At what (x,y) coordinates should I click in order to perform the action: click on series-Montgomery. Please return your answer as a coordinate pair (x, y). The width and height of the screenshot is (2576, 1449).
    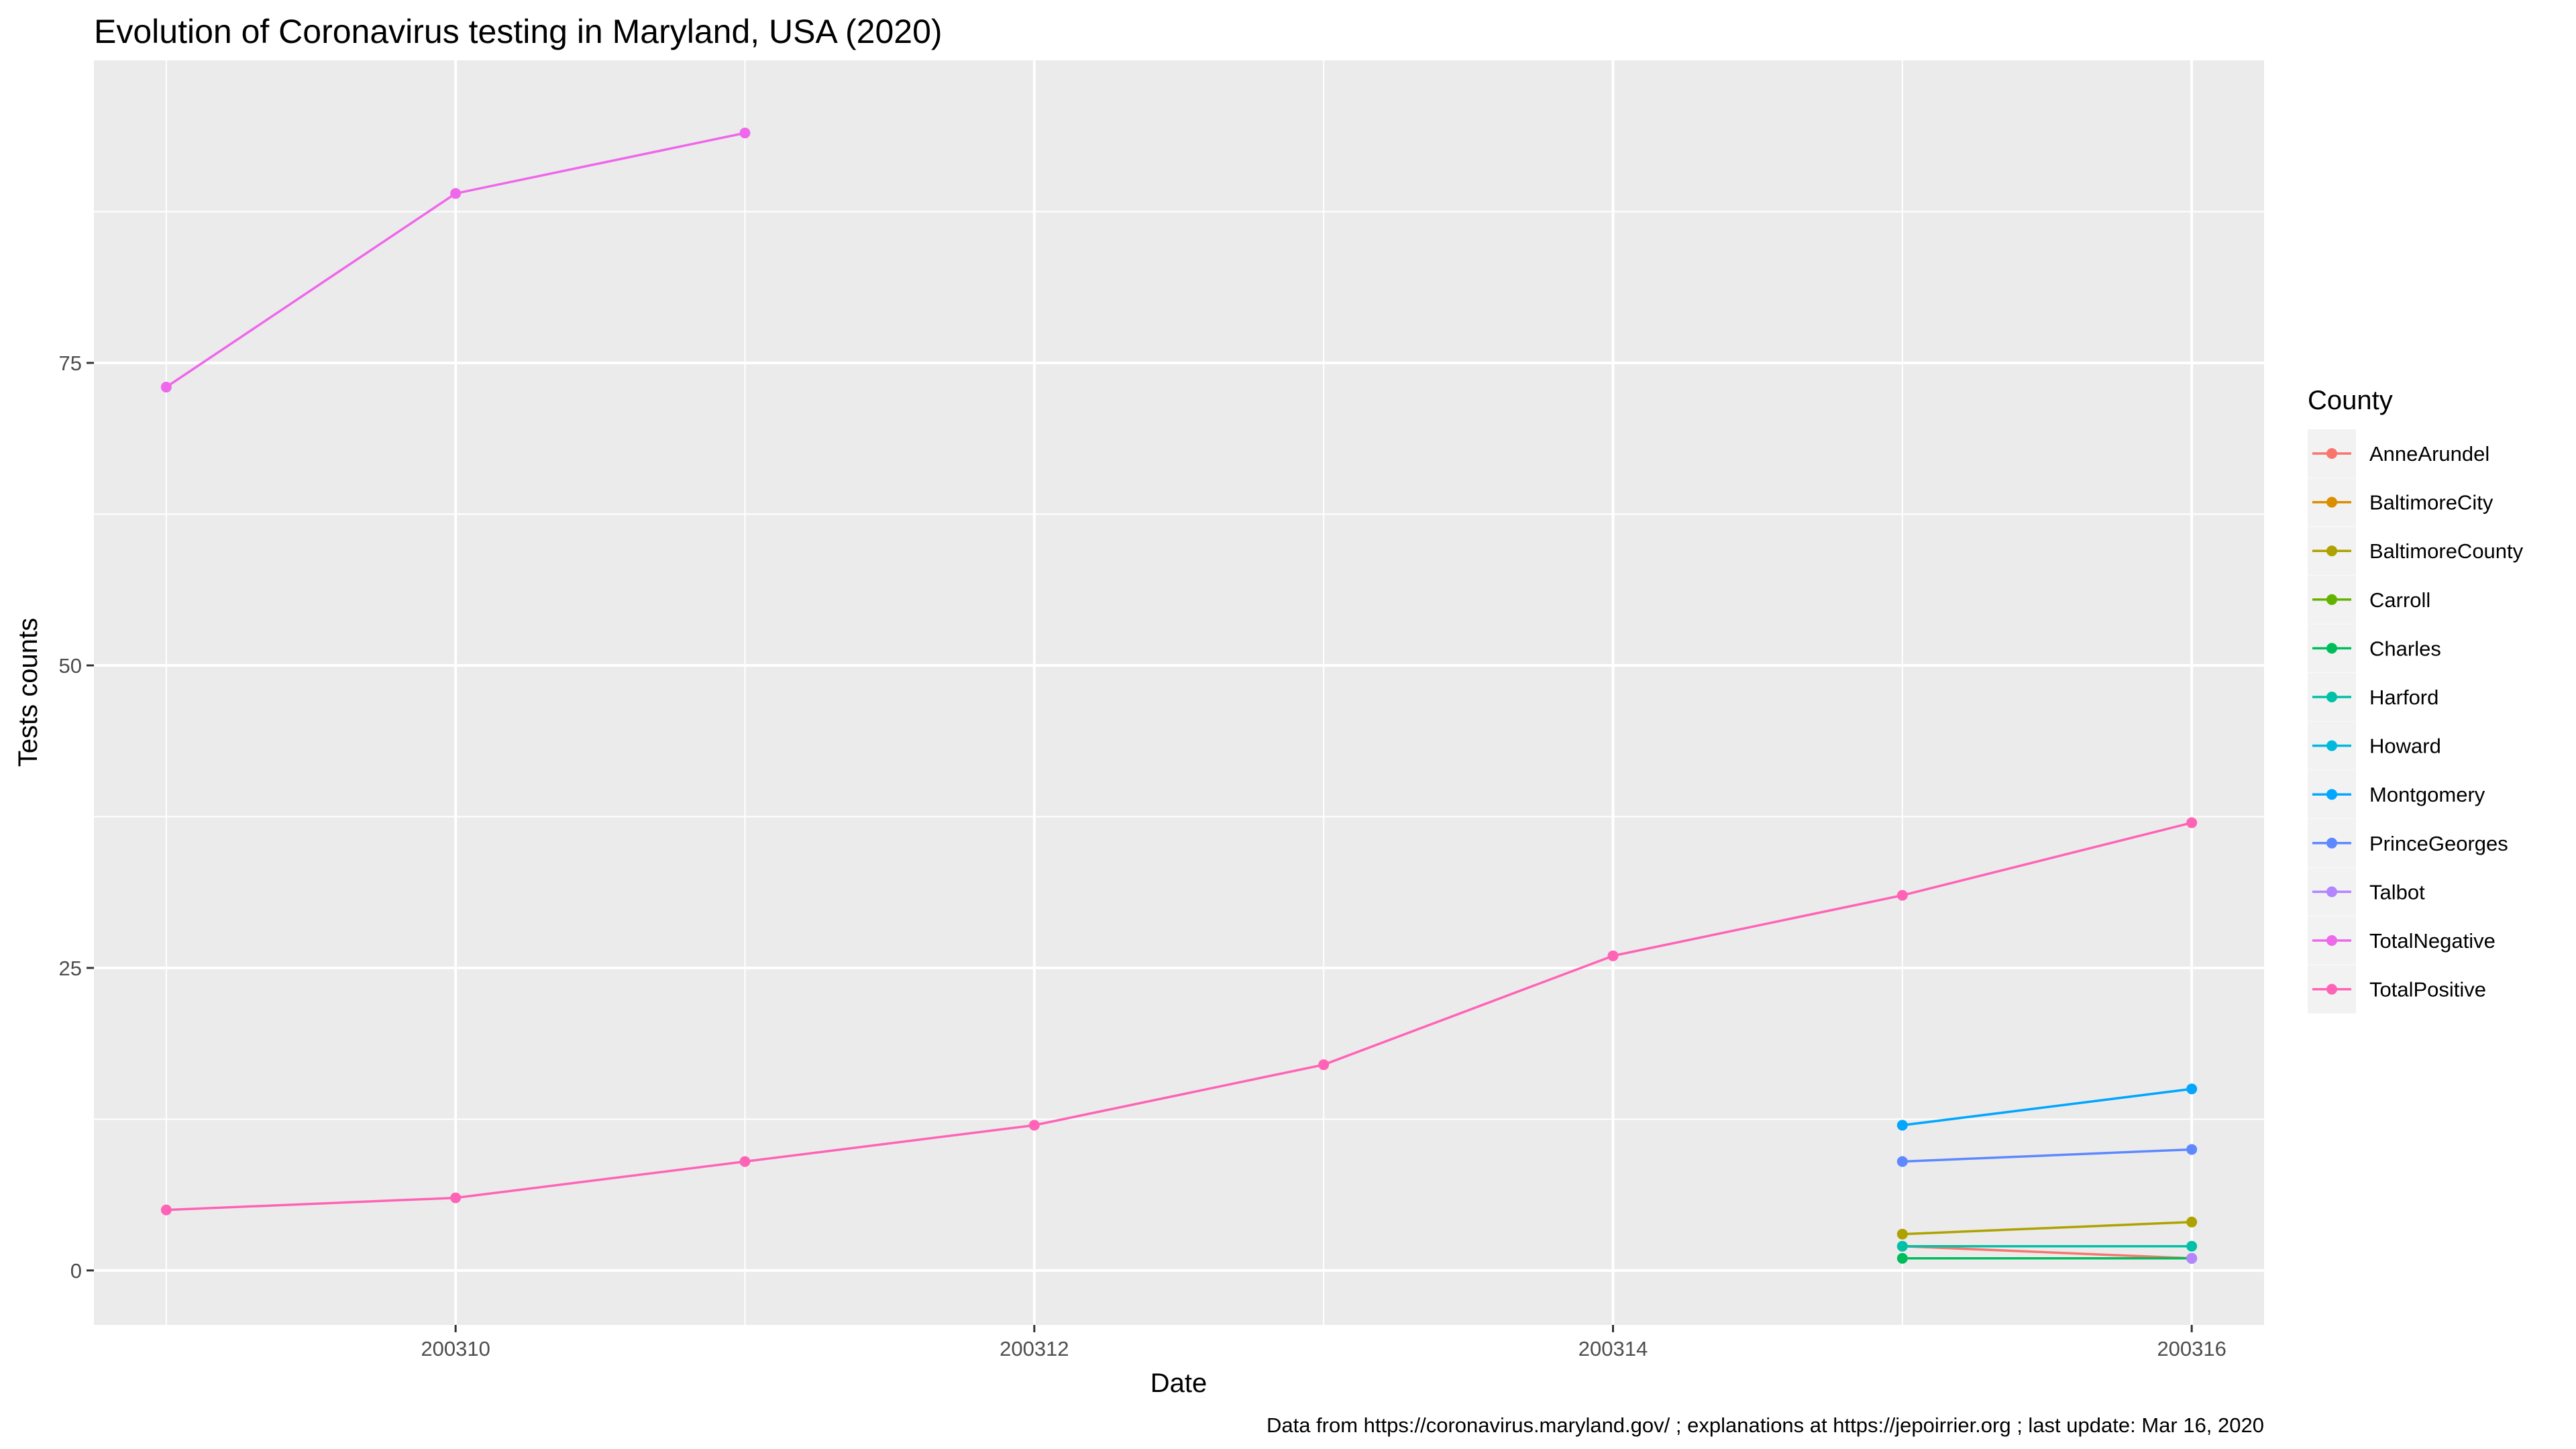
    Looking at the image, I should click on (2047, 1107).